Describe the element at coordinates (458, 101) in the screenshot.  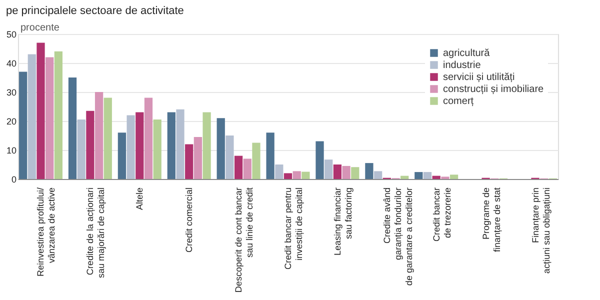
I see `legend-label: comerț` at that location.